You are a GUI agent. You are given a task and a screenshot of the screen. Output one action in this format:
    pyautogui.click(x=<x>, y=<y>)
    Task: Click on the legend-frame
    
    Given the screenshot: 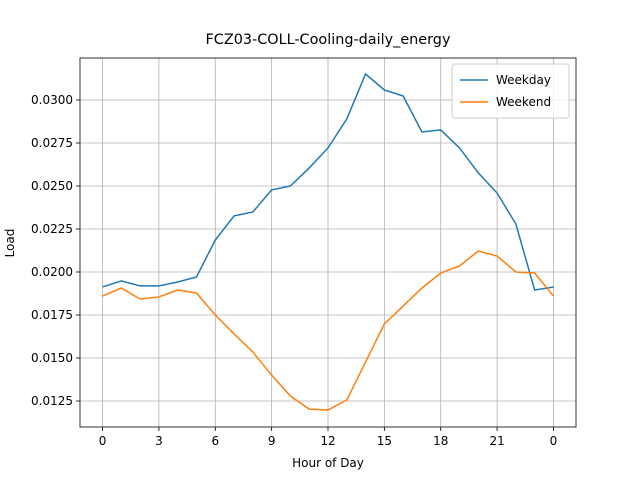 What is the action you would take?
    pyautogui.click(x=510, y=91)
    